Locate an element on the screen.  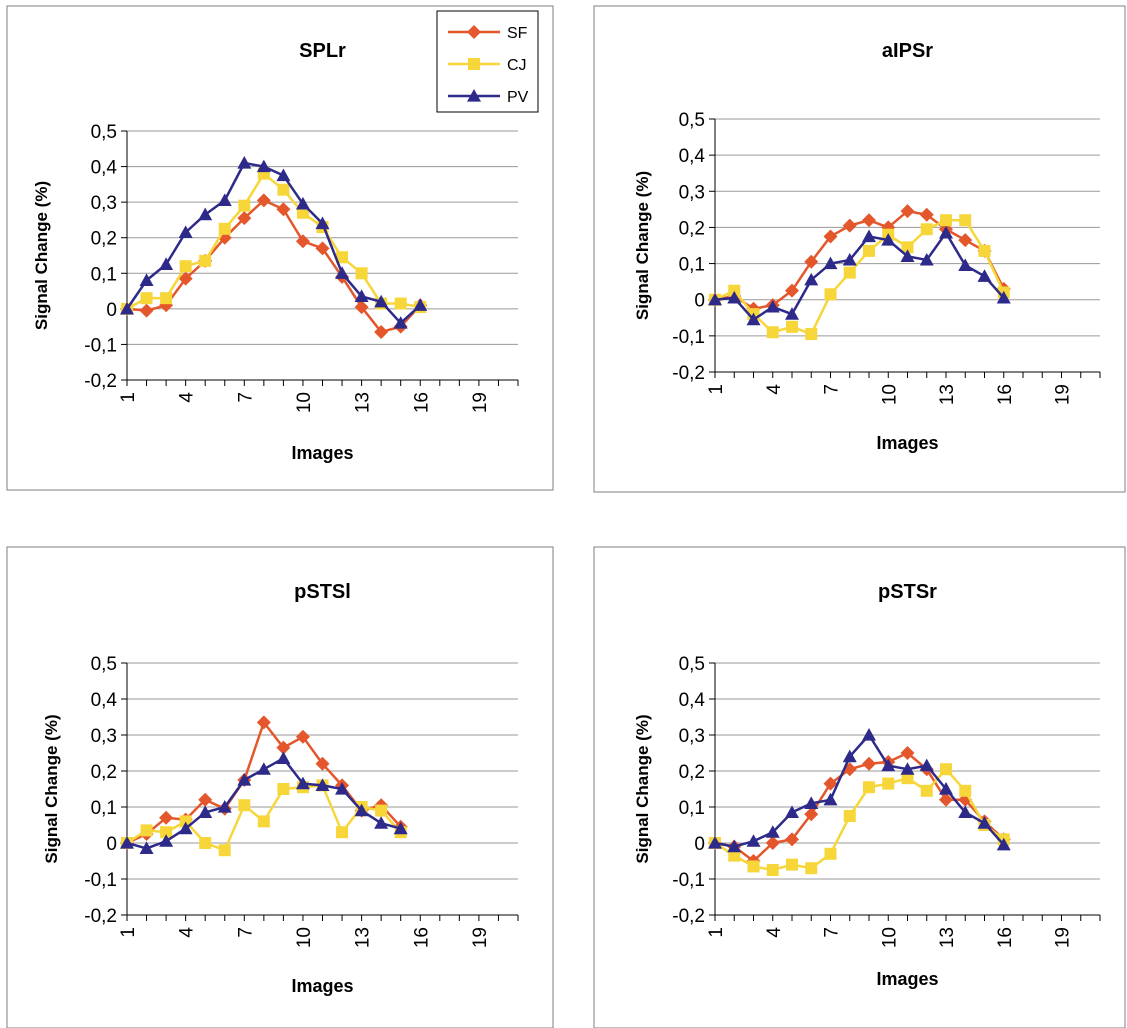
legend-label: SF is located at coordinates (517, 33).